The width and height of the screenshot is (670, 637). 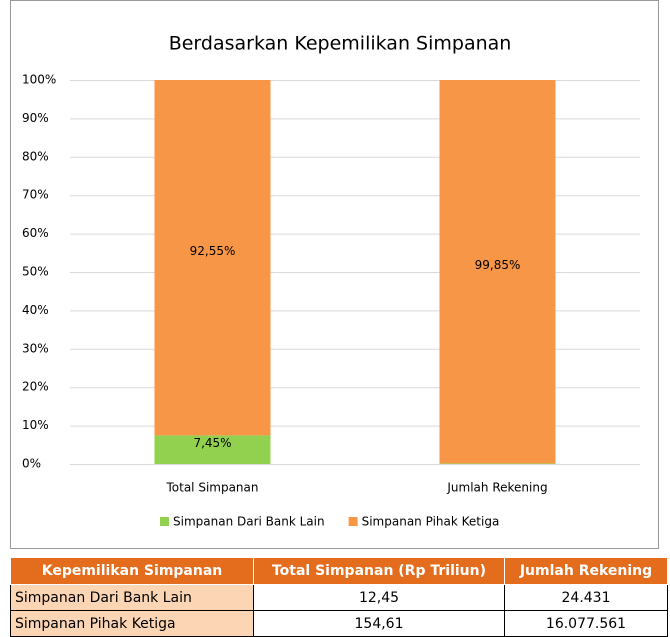 I want to click on header-cell: Total Simpanan (Rp Triliun), so click(x=379, y=571).